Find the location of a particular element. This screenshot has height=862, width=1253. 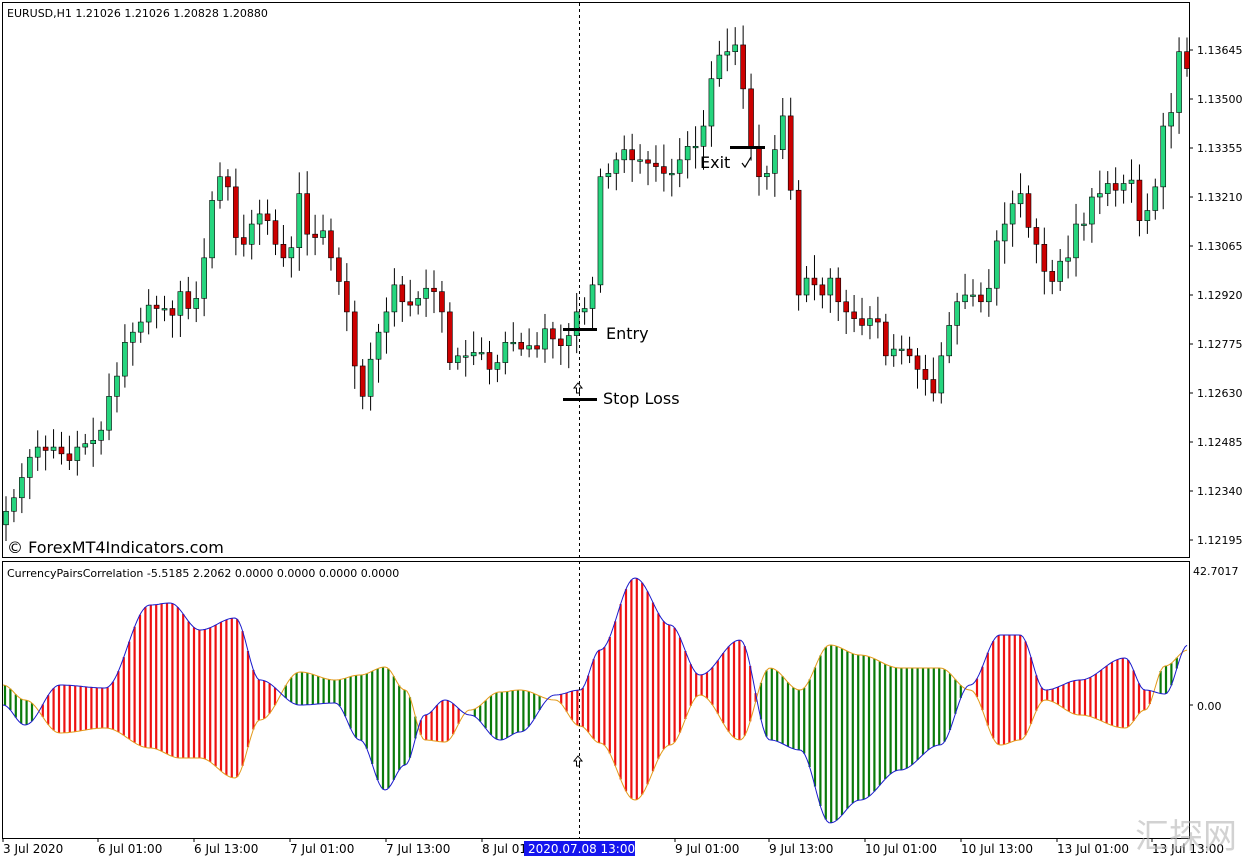

buy-arrow-icon is located at coordinates (578, 388).